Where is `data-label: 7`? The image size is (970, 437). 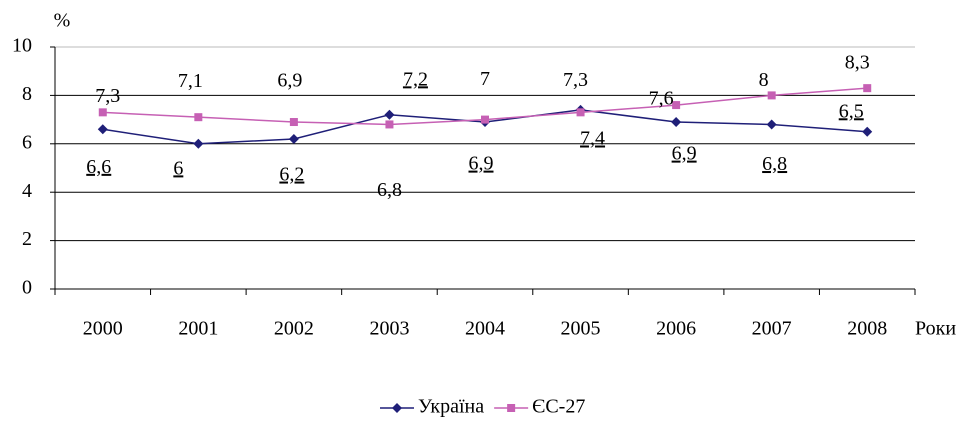
data-label: 7 is located at coordinates (485, 79).